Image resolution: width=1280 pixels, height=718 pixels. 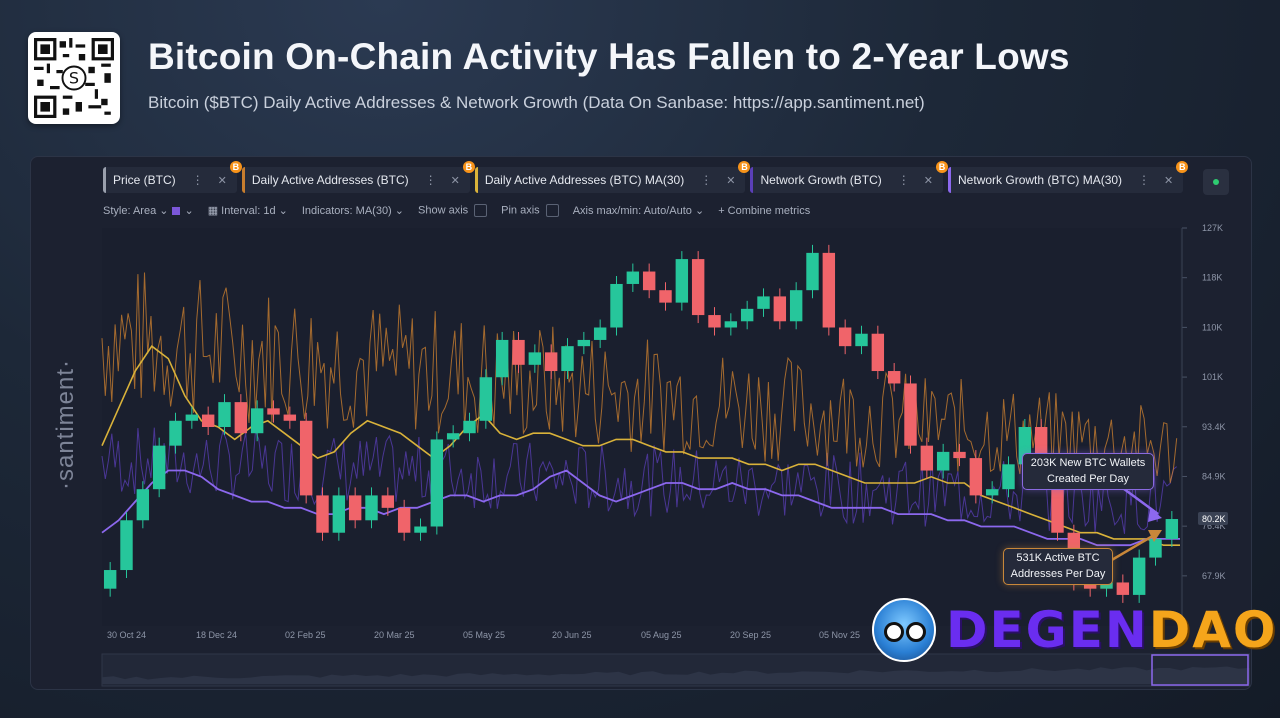 What do you see at coordinates (1212, 377) in the screenshot?
I see `y-tick-label: 101K` at bounding box center [1212, 377].